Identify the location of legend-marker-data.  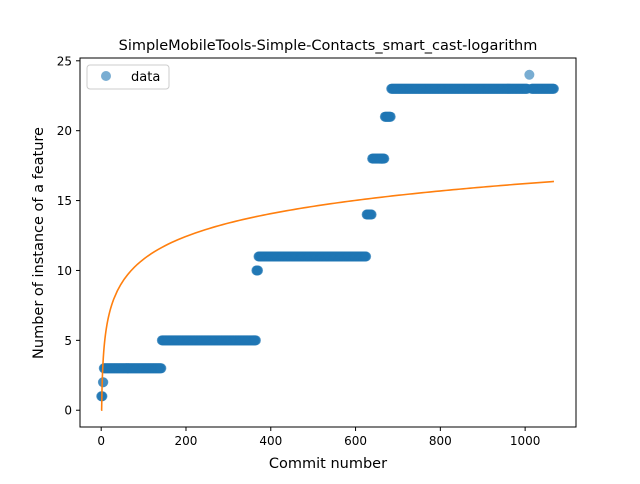
(106, 76).